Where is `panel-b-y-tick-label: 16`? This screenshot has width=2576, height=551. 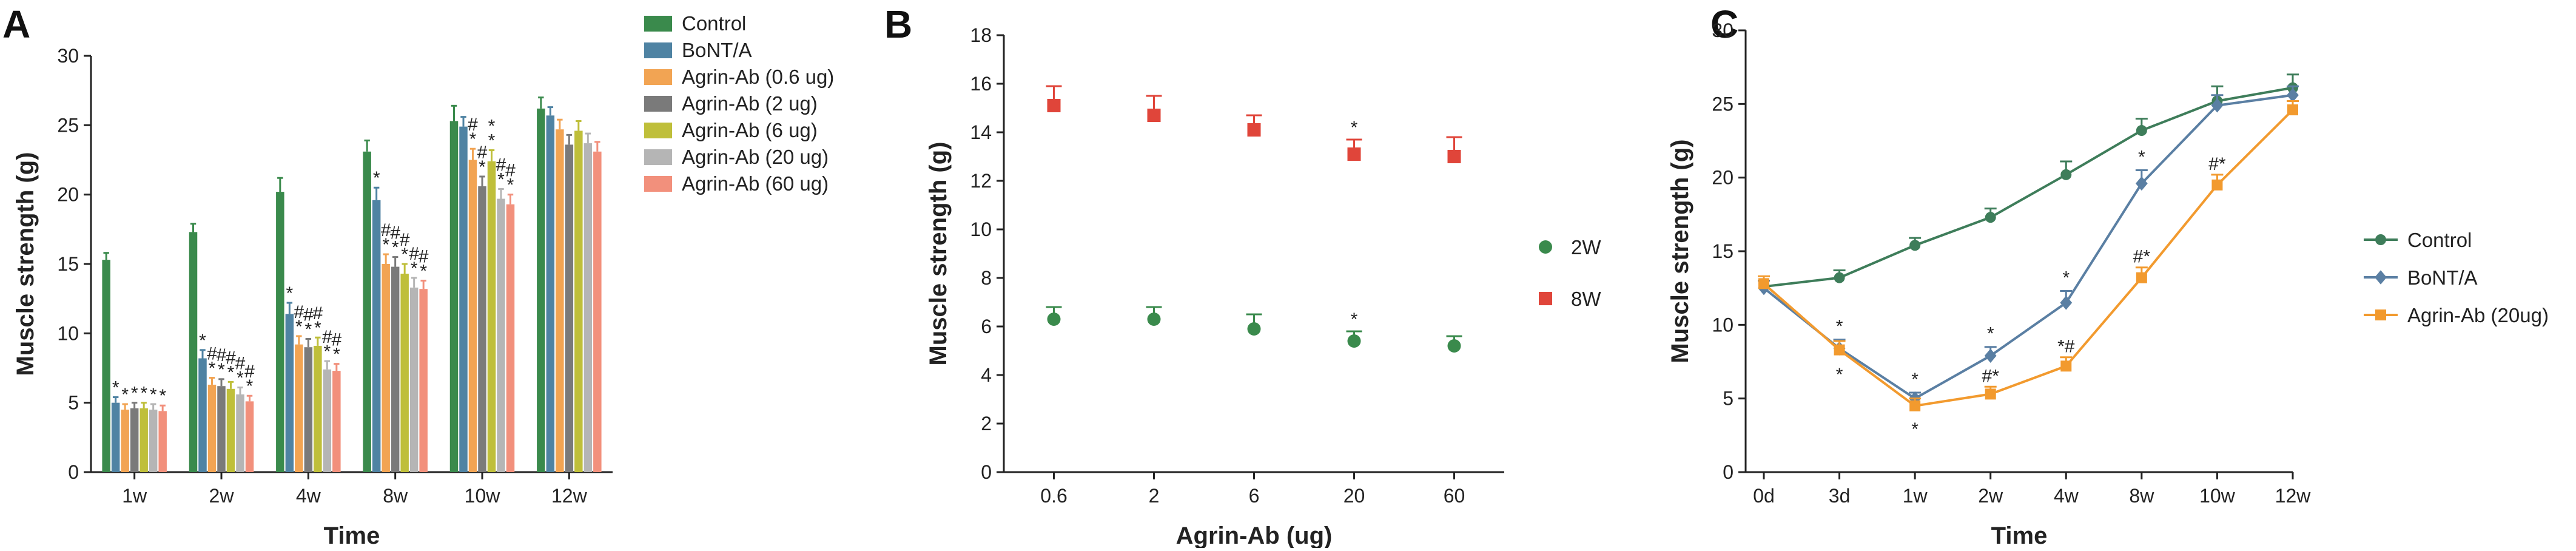 panel-b-y-tick-label: 16 is located at coordinates (981, 84).